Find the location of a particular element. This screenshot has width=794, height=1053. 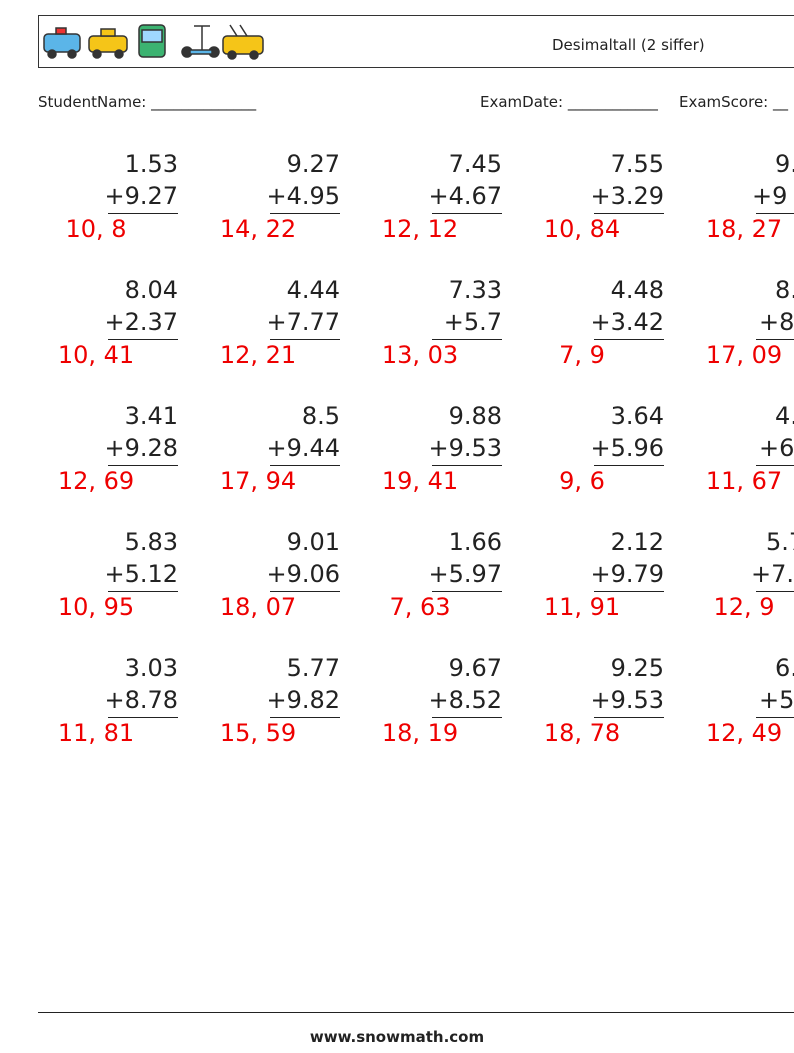

addend: +8. is located at coordinates (776, 322).